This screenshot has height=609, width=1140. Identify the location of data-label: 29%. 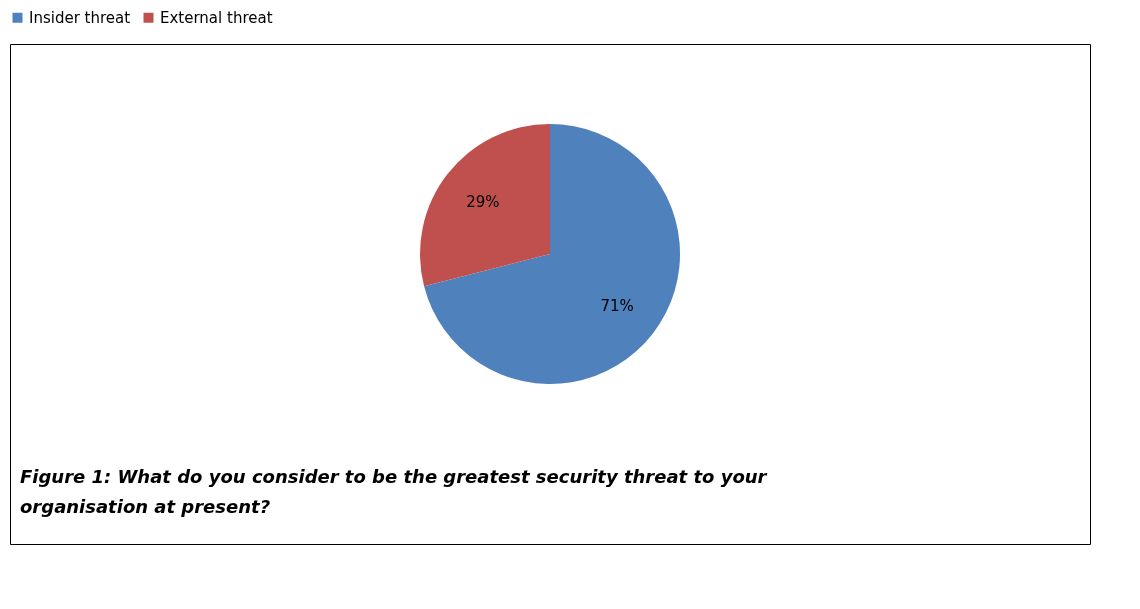
(483, 201).